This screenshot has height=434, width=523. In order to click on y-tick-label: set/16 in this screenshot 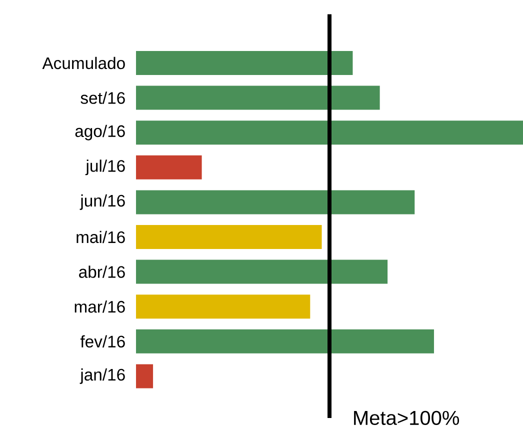, I will do `click(102, 98)`.